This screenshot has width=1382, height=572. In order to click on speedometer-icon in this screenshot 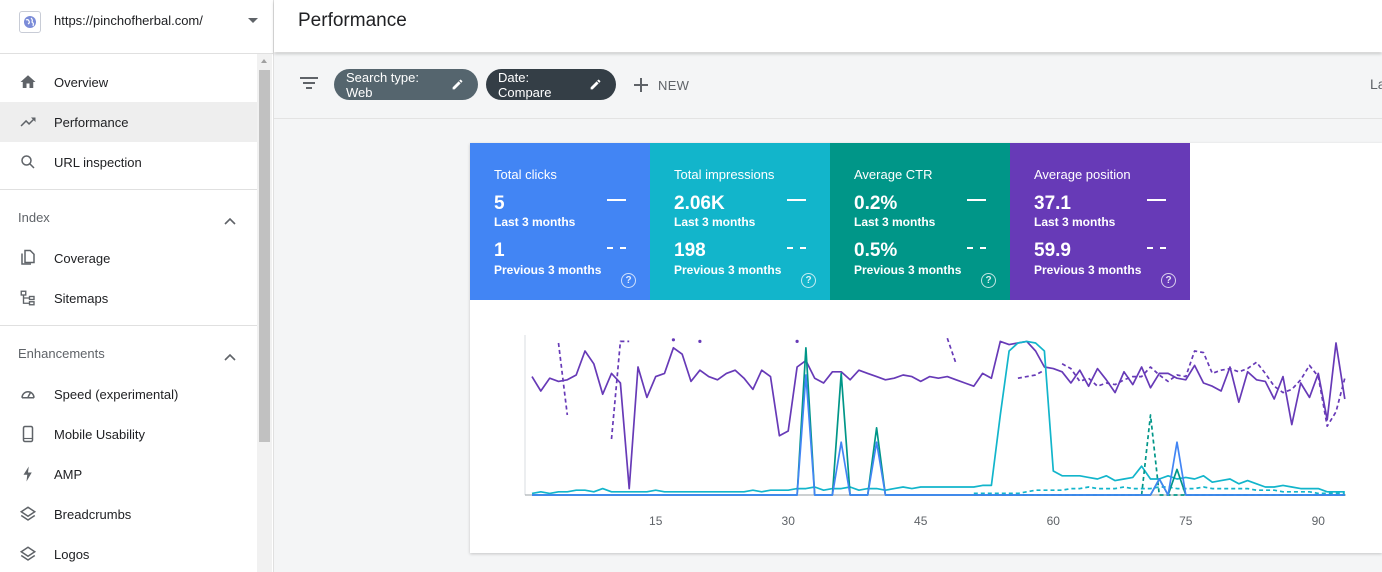, I will do `click(28, 394)`.